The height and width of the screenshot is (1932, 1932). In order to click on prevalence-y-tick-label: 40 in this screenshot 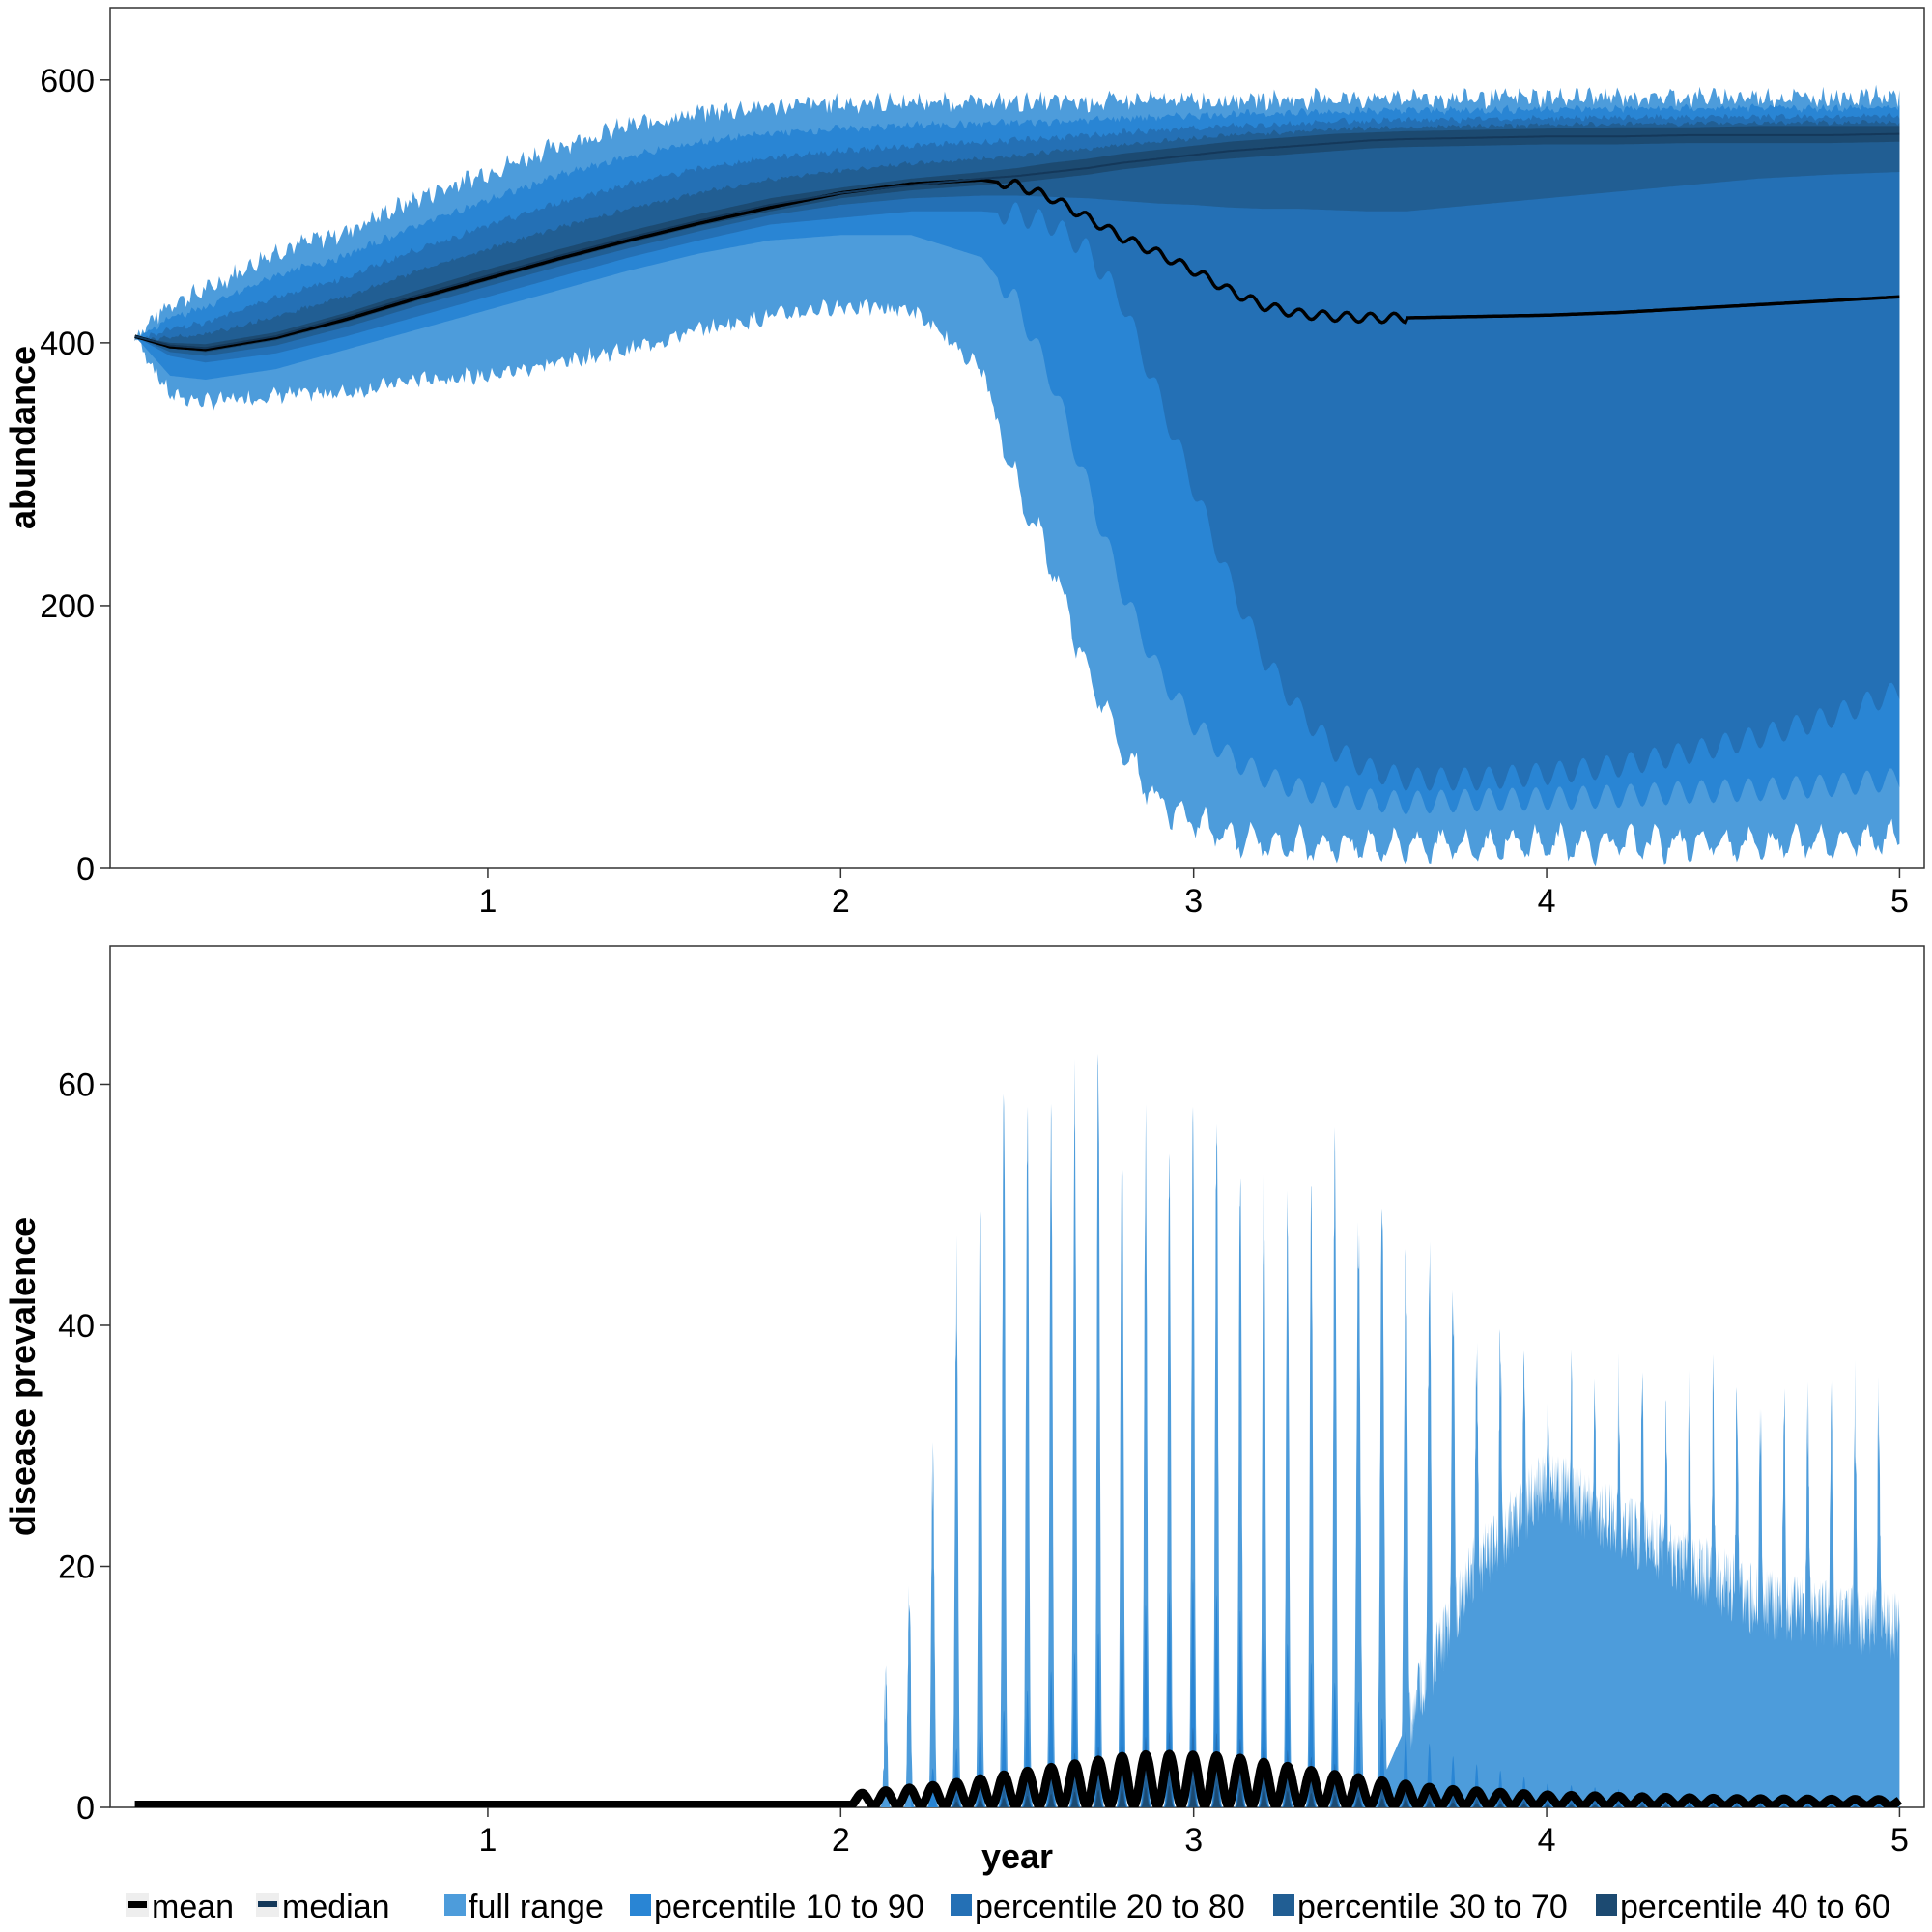, I will do `click(76, 1326)`.